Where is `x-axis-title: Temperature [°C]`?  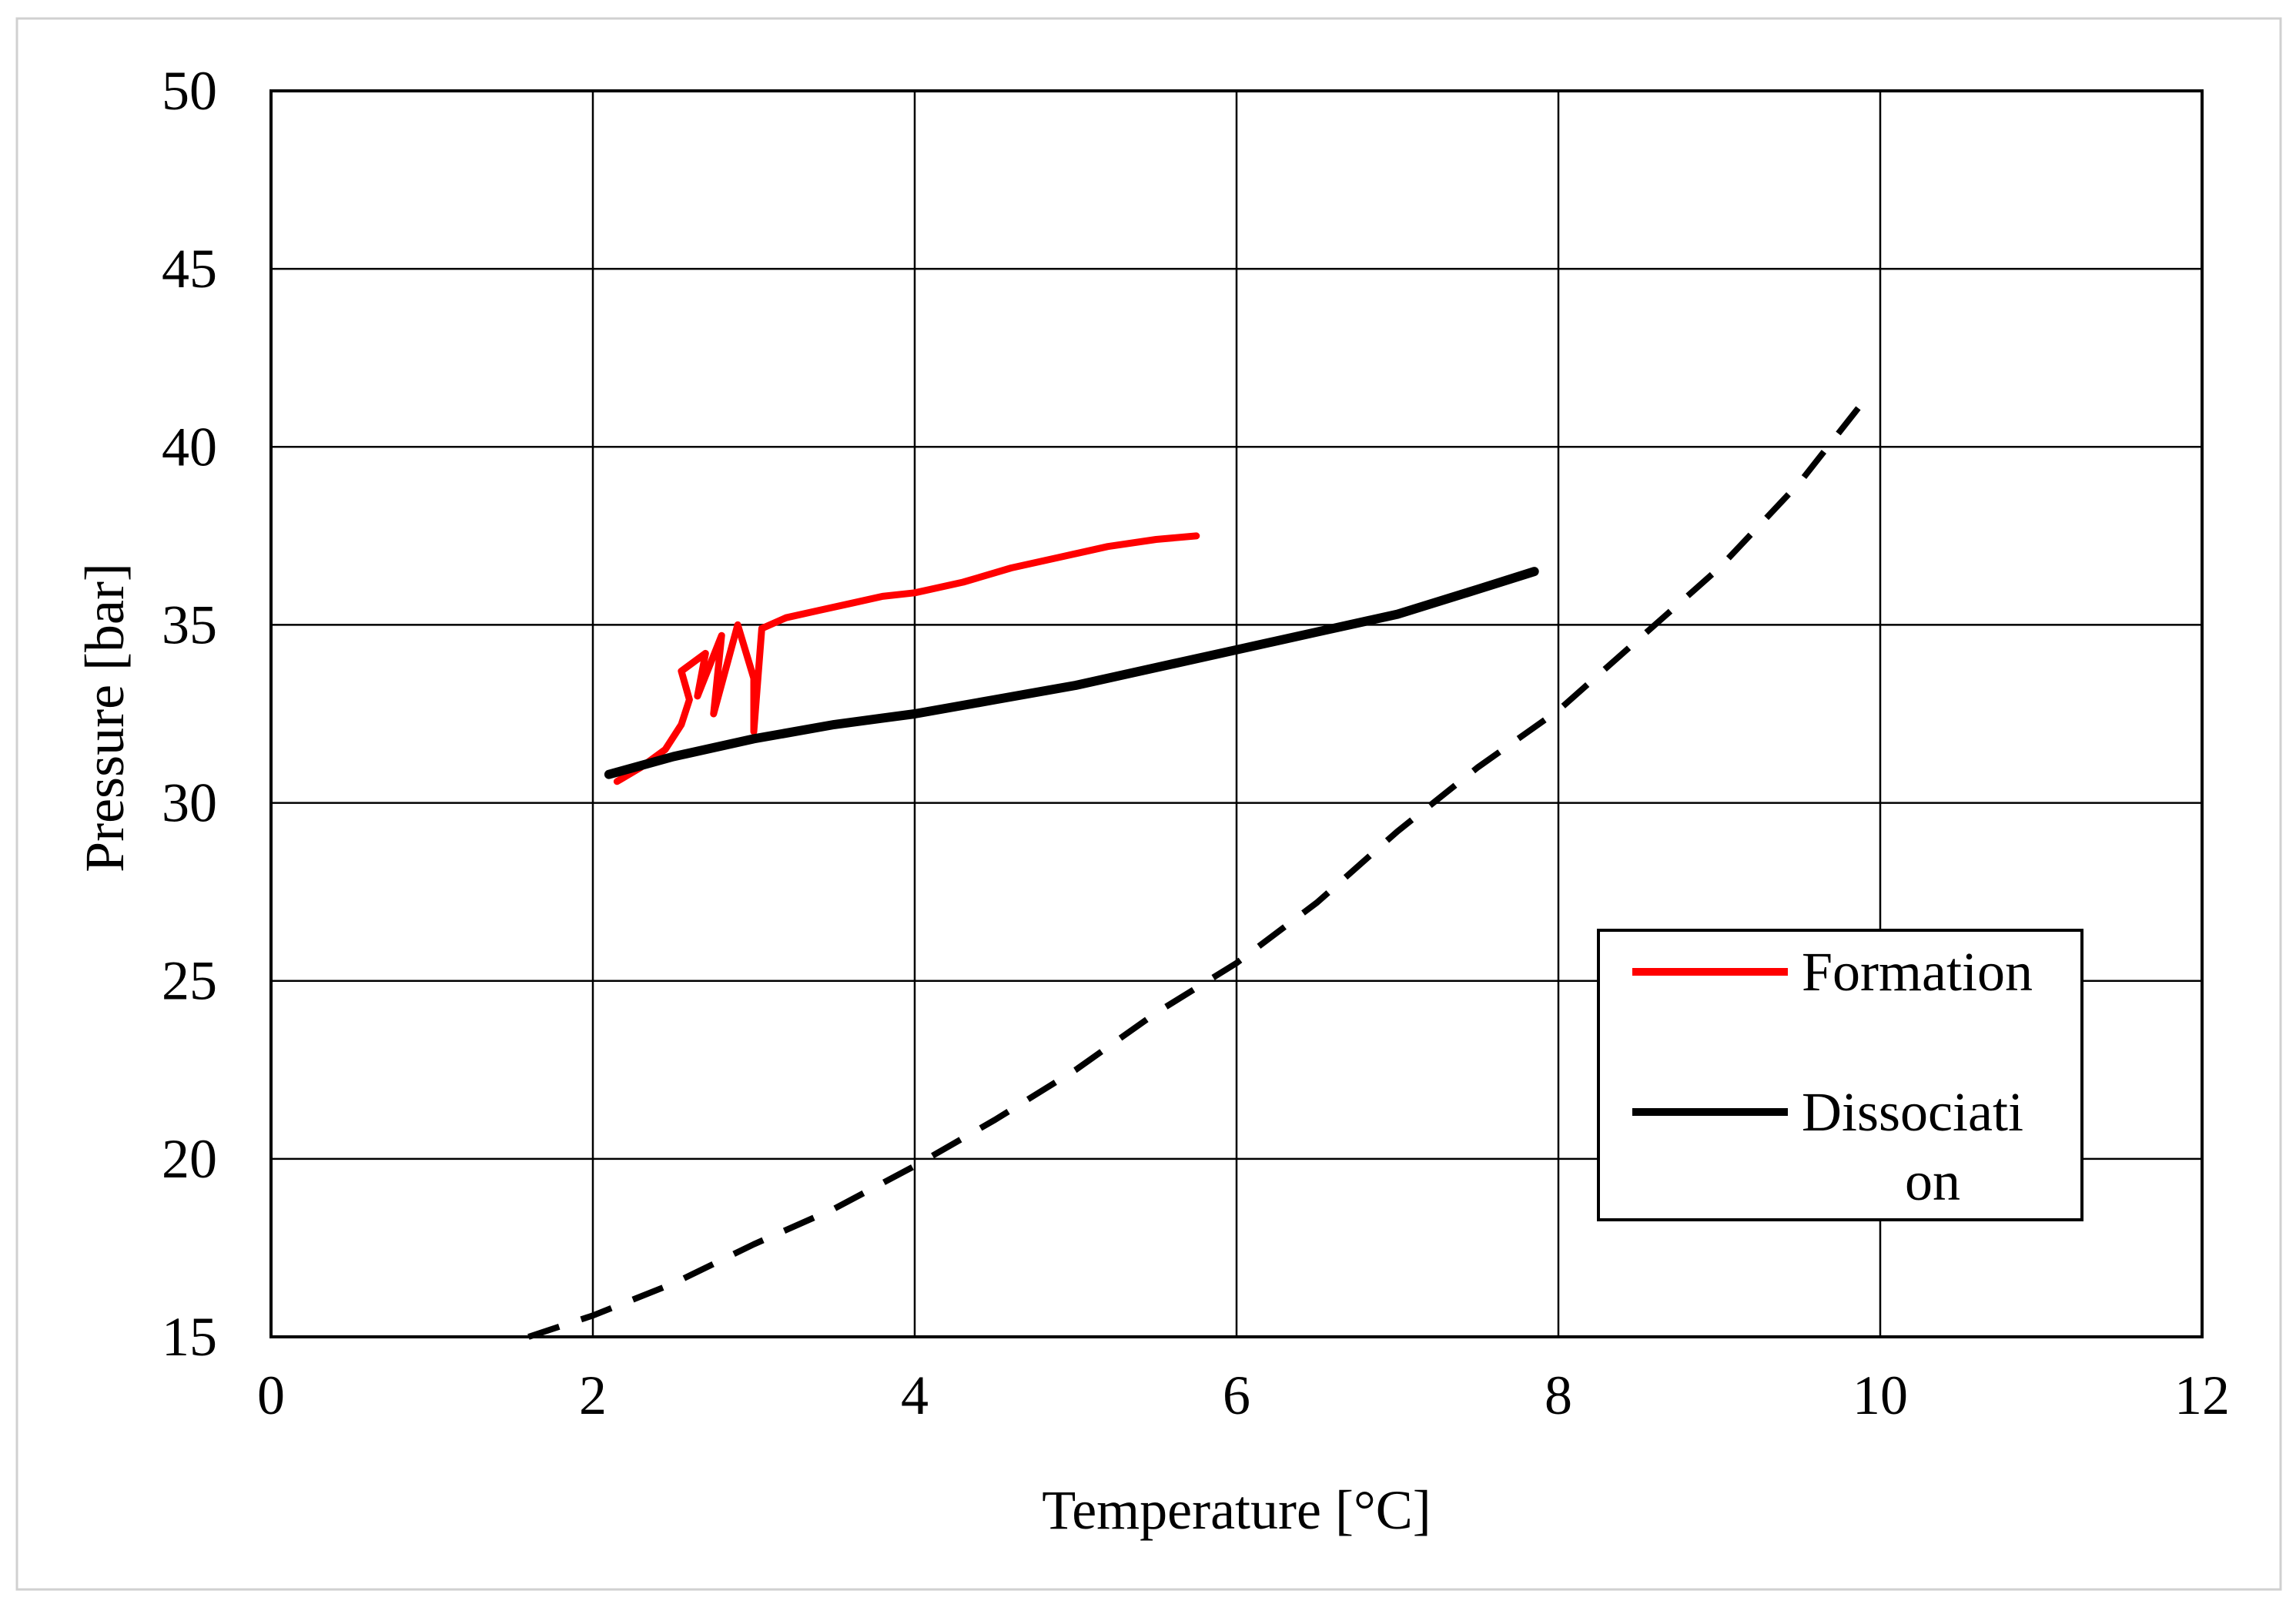 x-axis-title: Temperature [°C] is located at coordinates (1237, 1510).